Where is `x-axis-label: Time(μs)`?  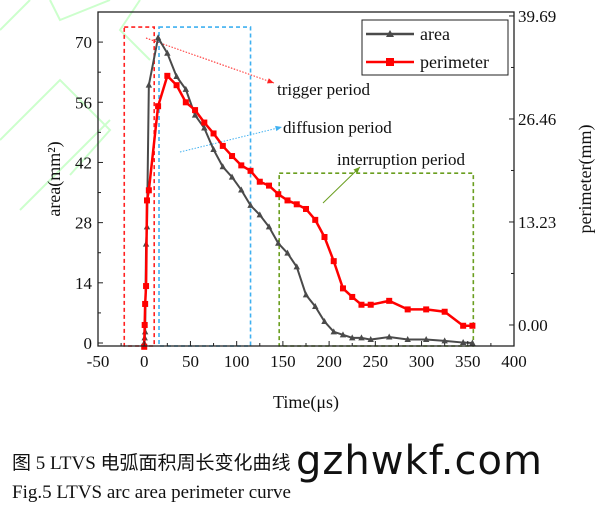
x-axis-label: Time(μs) is located at coordinates (306, 402).